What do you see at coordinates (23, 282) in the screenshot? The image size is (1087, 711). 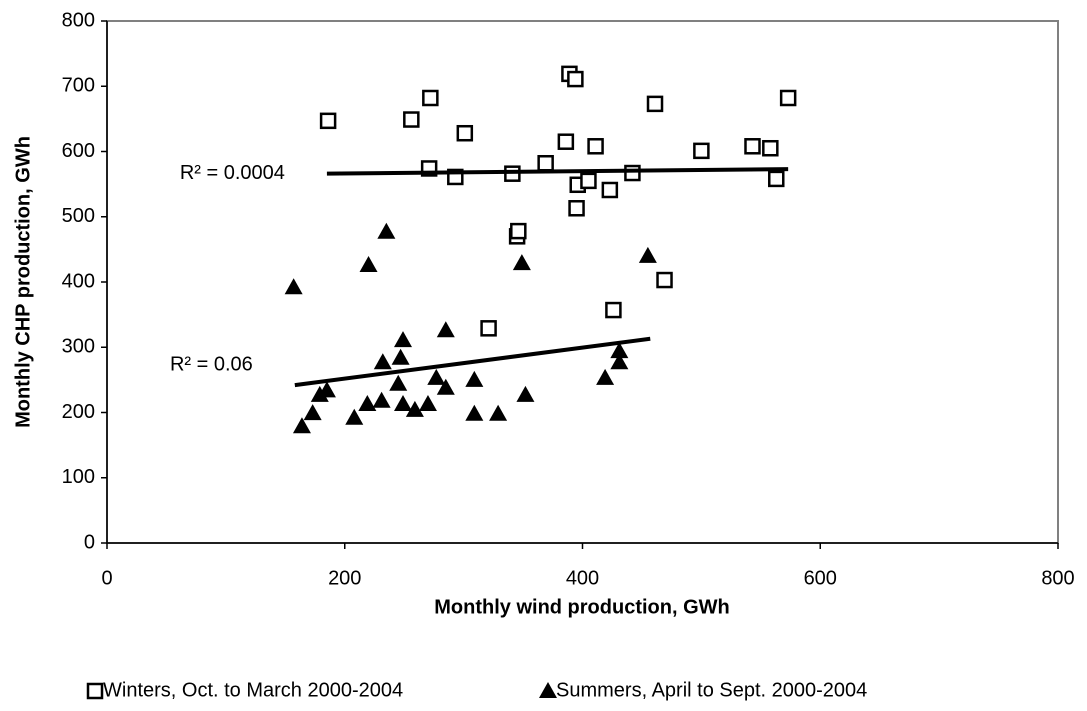 I see `y-axis-title: Monthly CHP production, GWh` at bounding box center [23, 282].